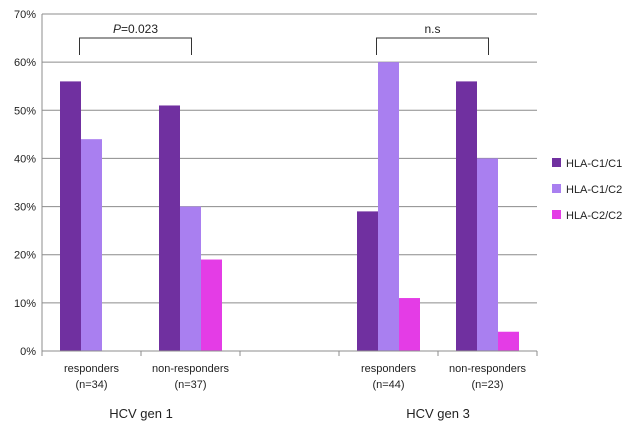 The height and width of the screenshot is (431, 632). Describe the element at coordinates (594, 164) in the screenshot. I see `legend-label: HLA-C1/C1` at that location.